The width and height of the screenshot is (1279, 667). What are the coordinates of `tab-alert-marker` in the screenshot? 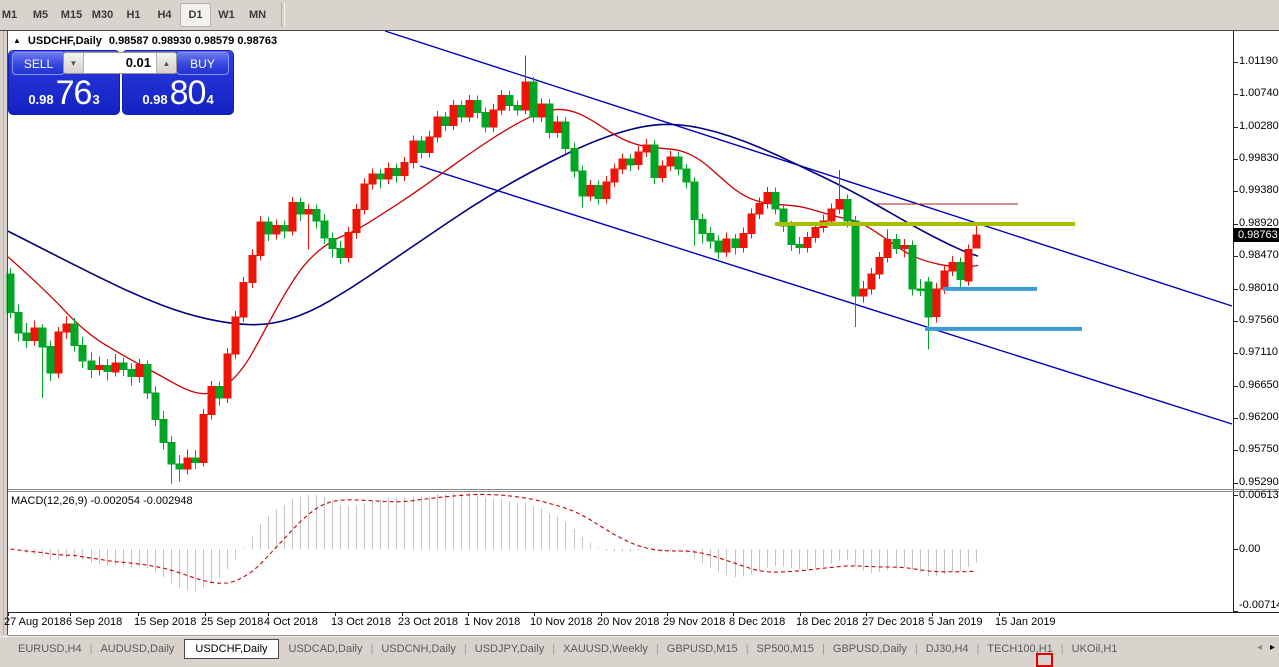 It's located at (1044, 660).